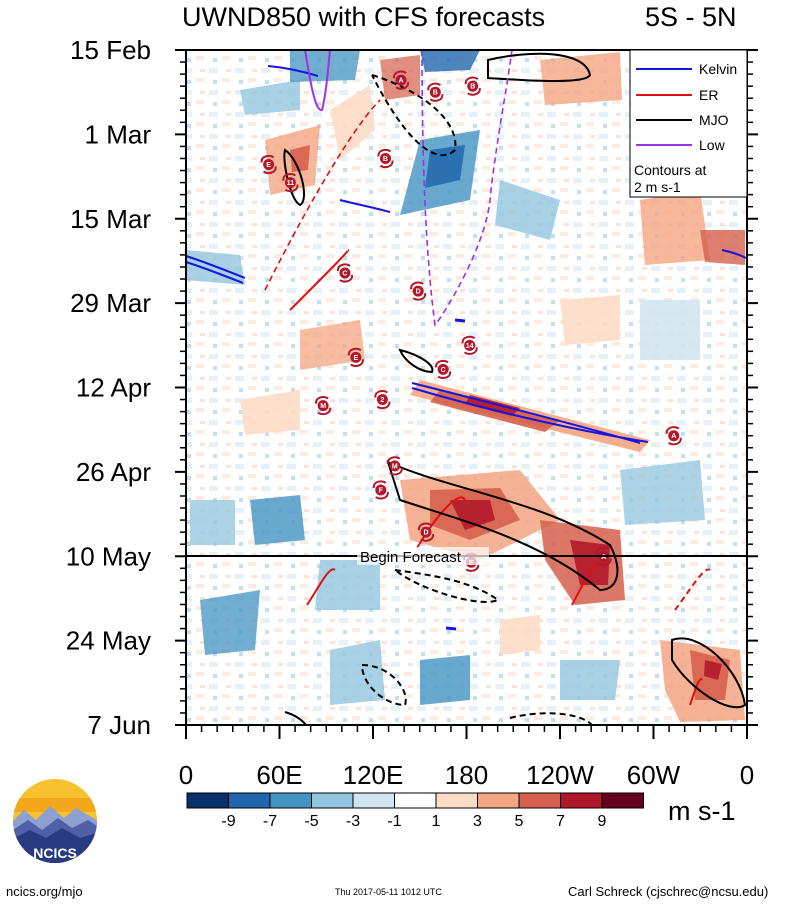 This screenshot has height=907, width=809. Describe the element at coordinates (692, 589) in the screenshot. I see `er-contour-dashed-b` at that location.